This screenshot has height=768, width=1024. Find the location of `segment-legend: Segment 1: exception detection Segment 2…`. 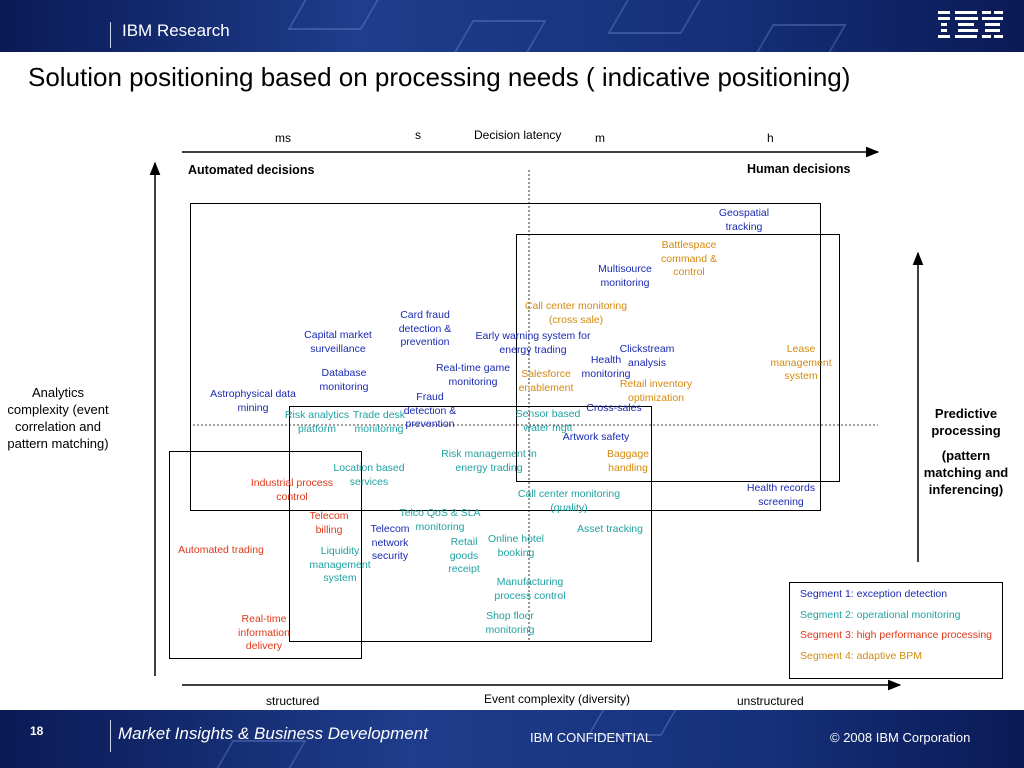

segment-legend: Segment 1: exception detection Segment 2… is located at coordinates (896, 630).